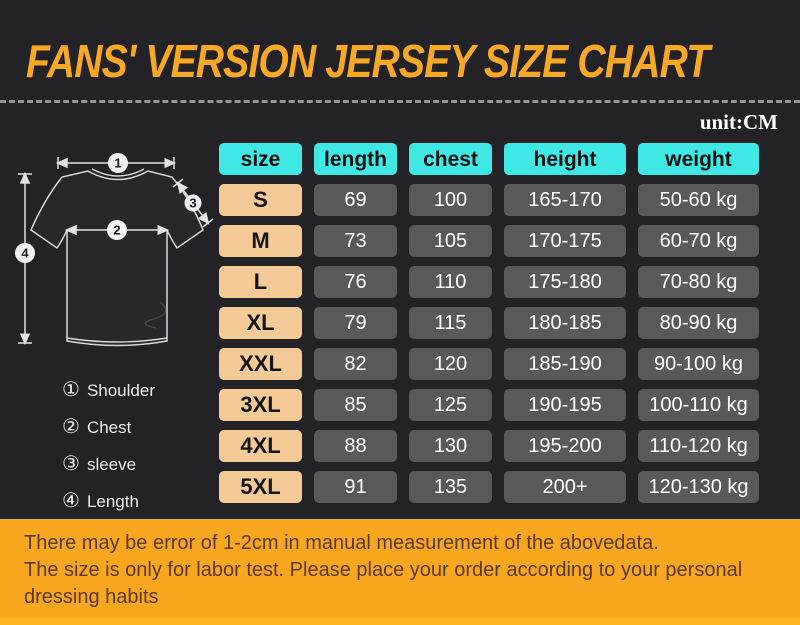 The width and height of the screenshot is (800, 625). I want to click on collar-line, so click(118, 172).